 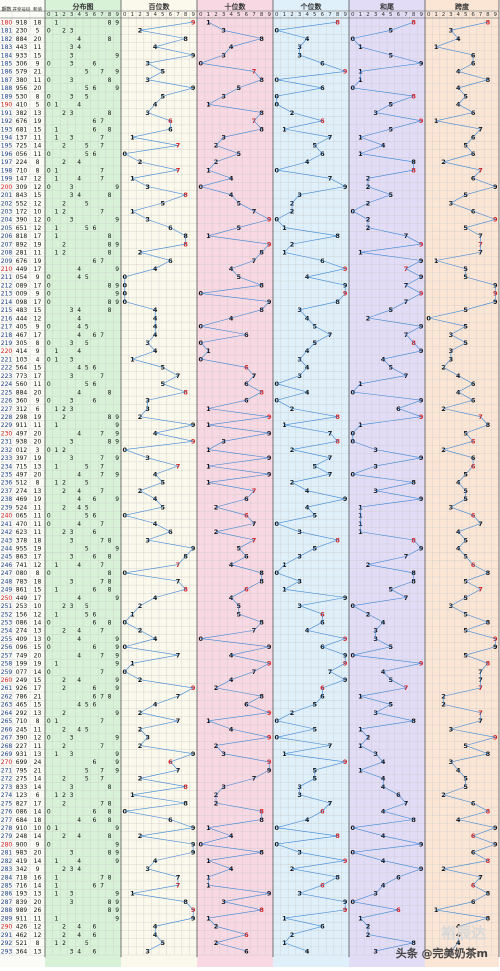 What do you see at coordinates (383, 15) in the screenshot?
I see `header-digit-hewei: 4` at bounding box center [383, 15].